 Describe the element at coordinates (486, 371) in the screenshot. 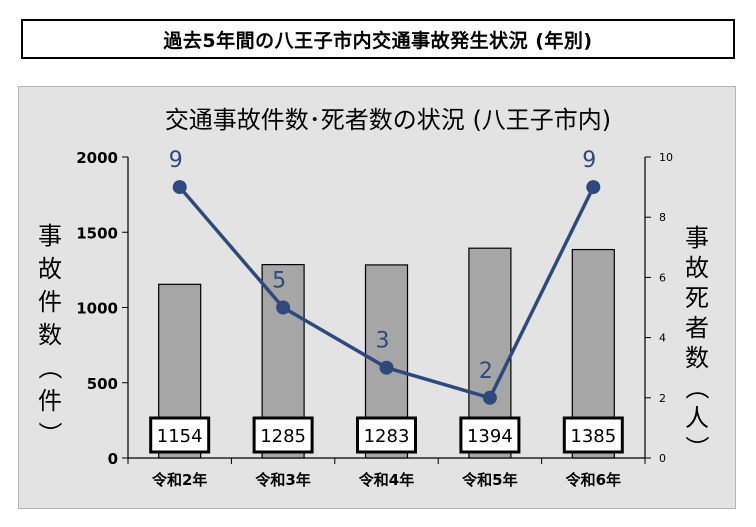

I see `fatality-value-label: 2` at that location.